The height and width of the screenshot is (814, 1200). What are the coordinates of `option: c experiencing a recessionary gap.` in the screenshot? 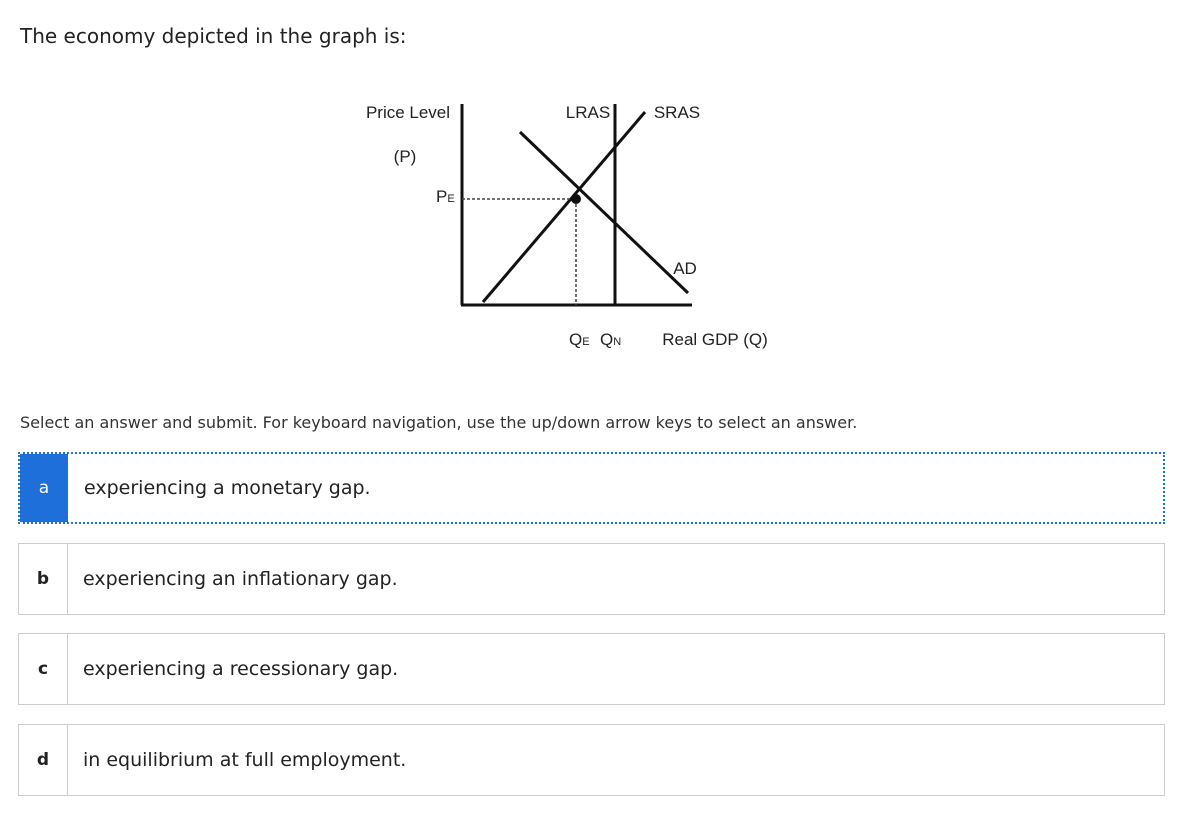 It's located at (591, 669).